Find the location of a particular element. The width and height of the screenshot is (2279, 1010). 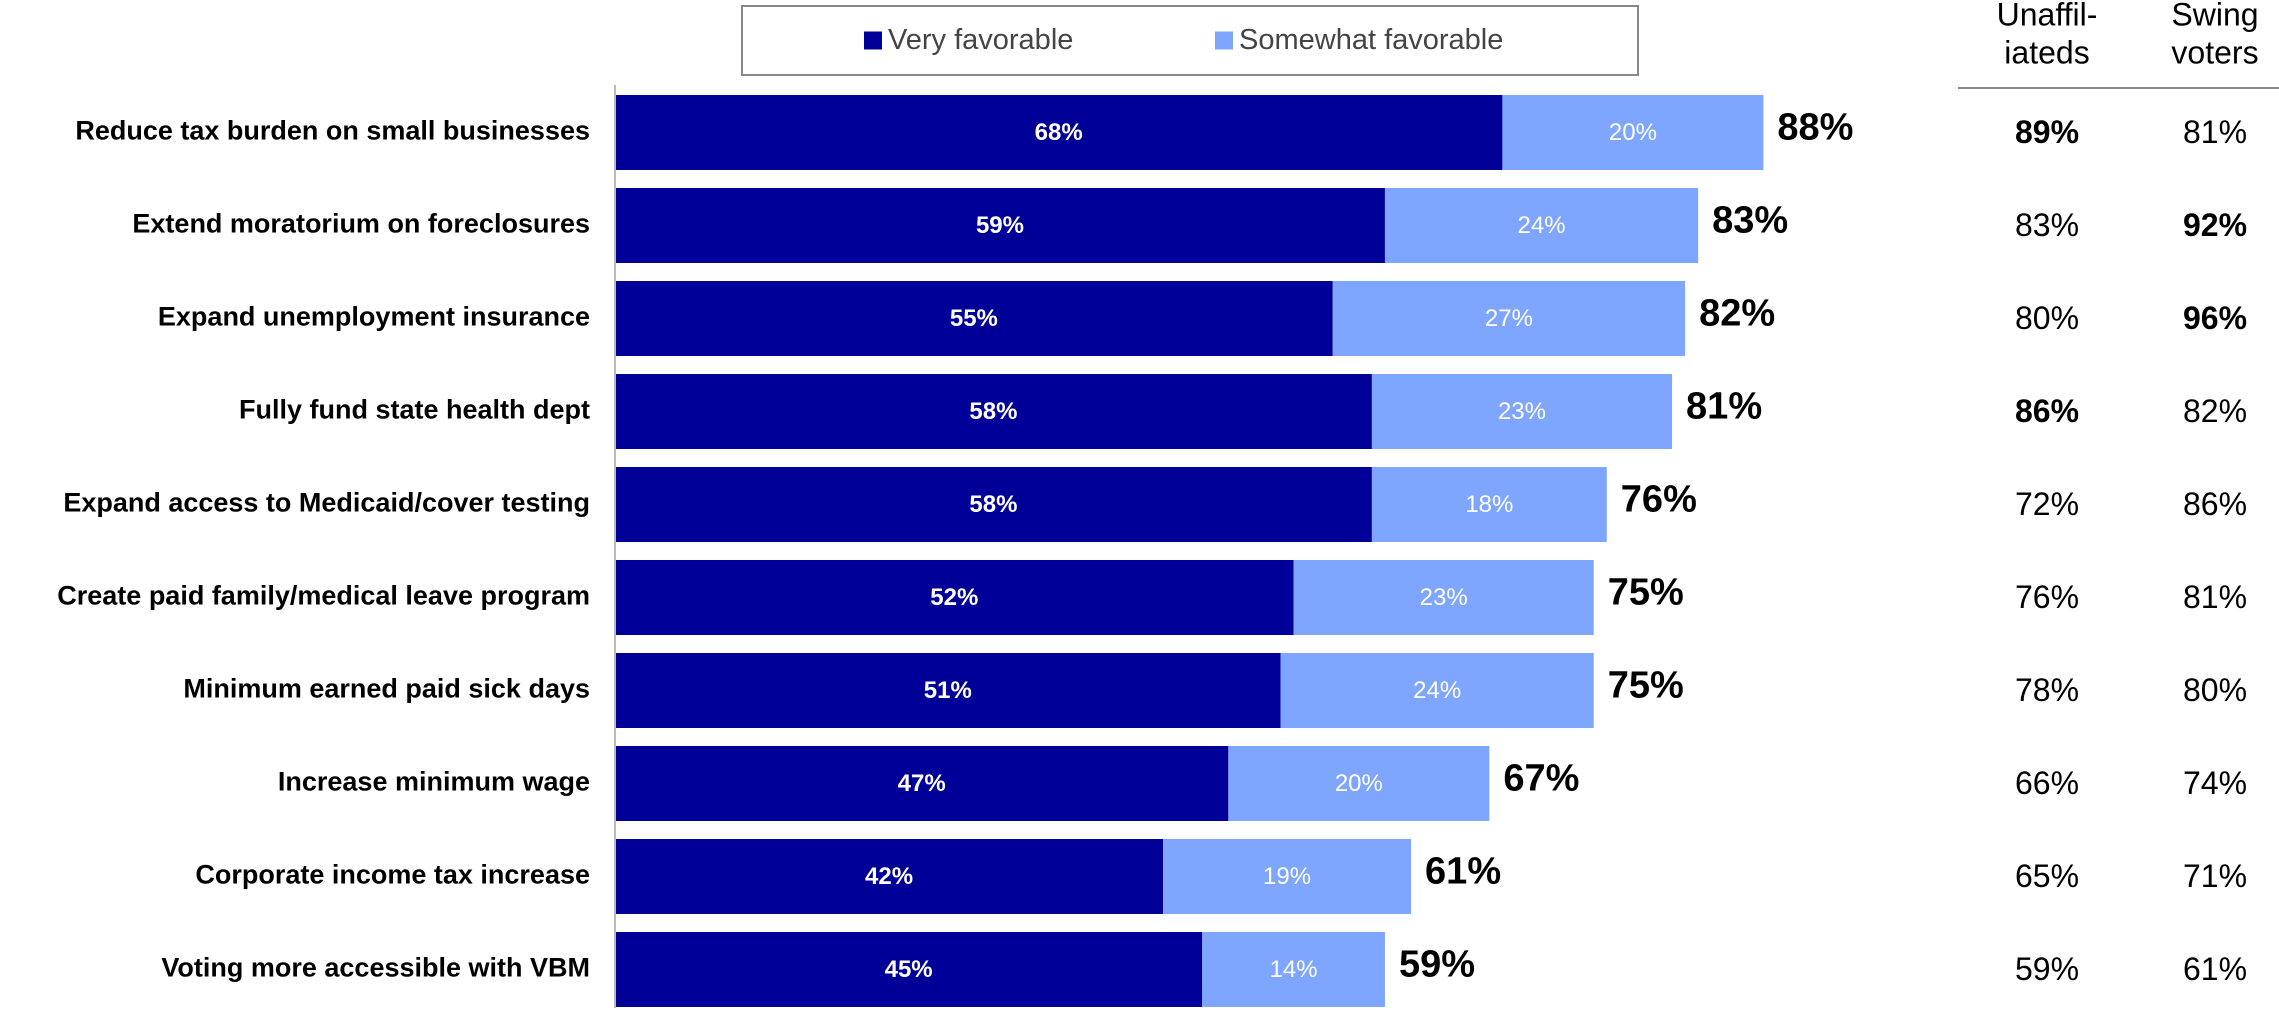

category-label: Extend moratorium on foreclosures is located at coordinates (361, 224).